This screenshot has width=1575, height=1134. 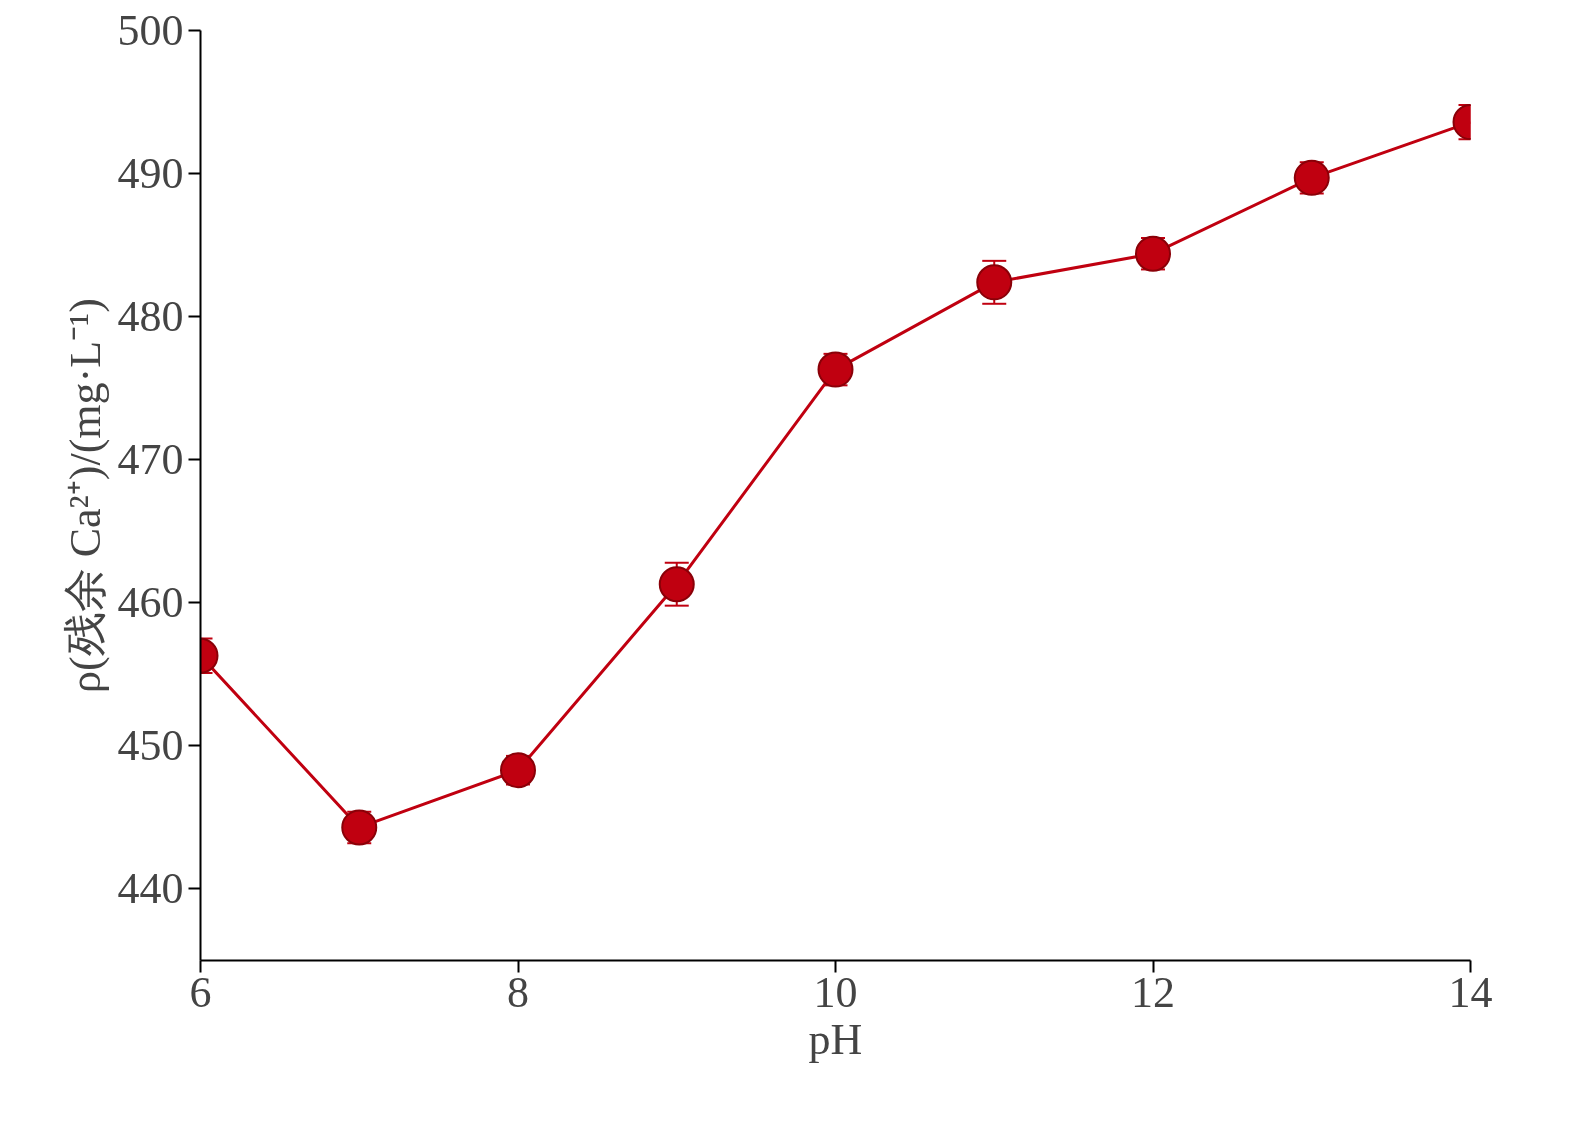 What do you see at coordinates (150, 889) in the screenshot?
I see `y-tick-label: 440` at bounding box center [150, 889].